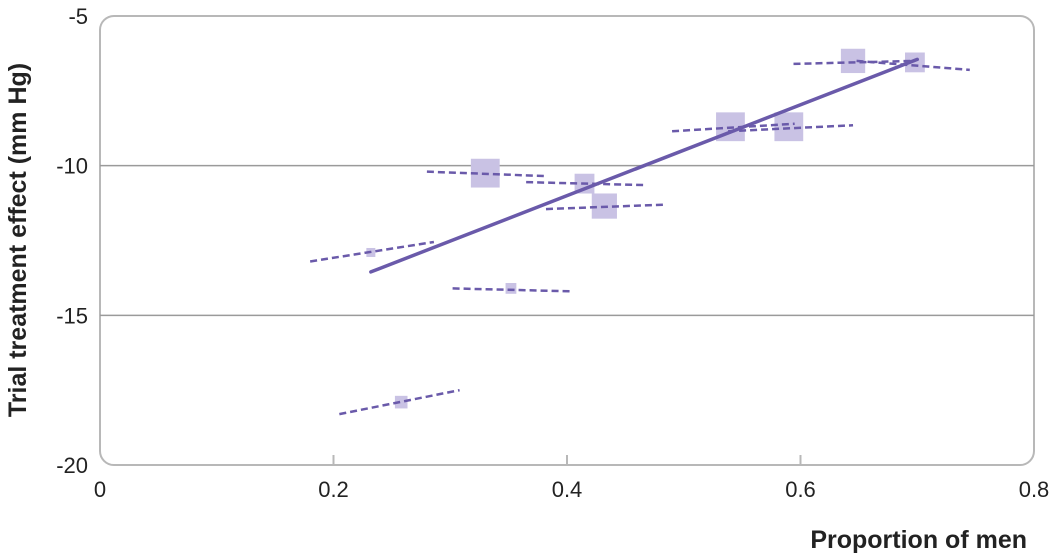 The image size is (1057, 557). I want to click on x-tick-label: 0.6, so click(800, 489).